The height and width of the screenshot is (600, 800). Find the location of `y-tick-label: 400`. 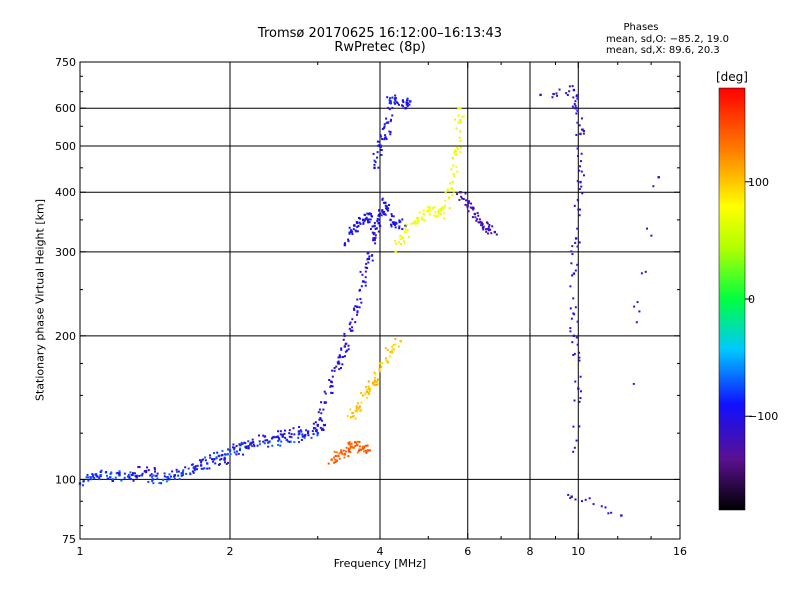

y-tick-label: 400 is located at coordinates (65, 192).